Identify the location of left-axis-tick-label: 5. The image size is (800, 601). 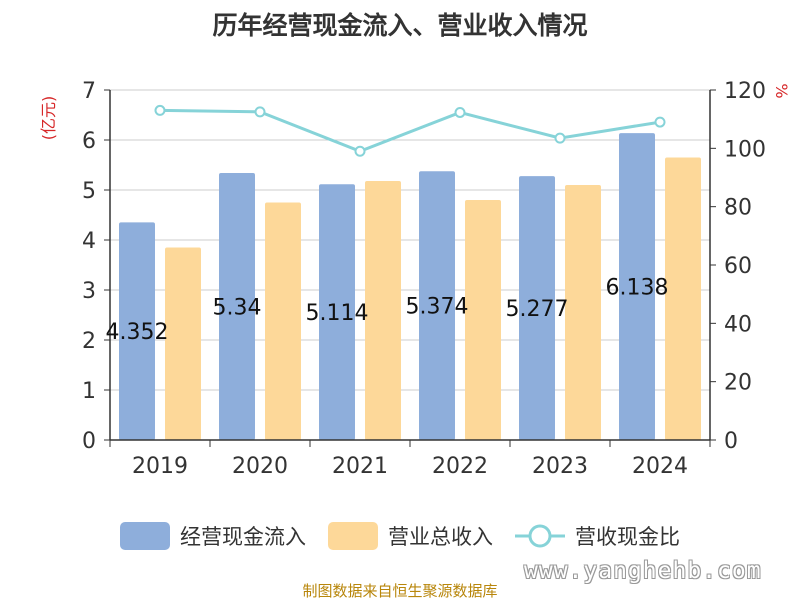
(89, 191).